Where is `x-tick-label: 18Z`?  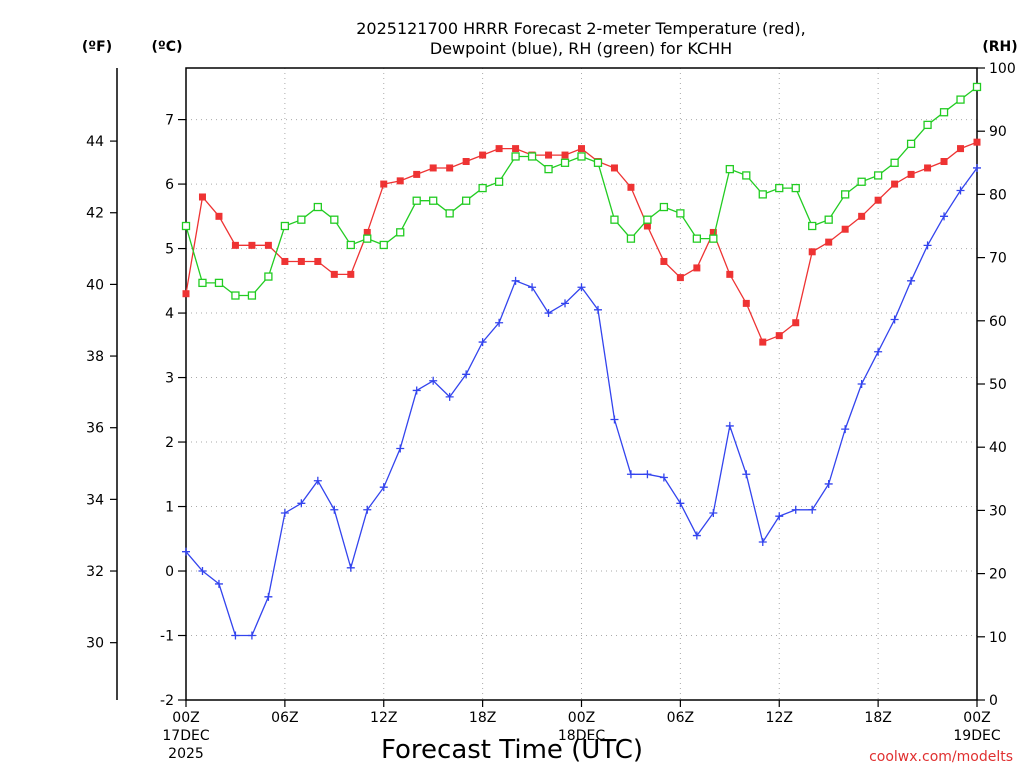
x-tick-label: 18Z is located at coordinates (482, 718).